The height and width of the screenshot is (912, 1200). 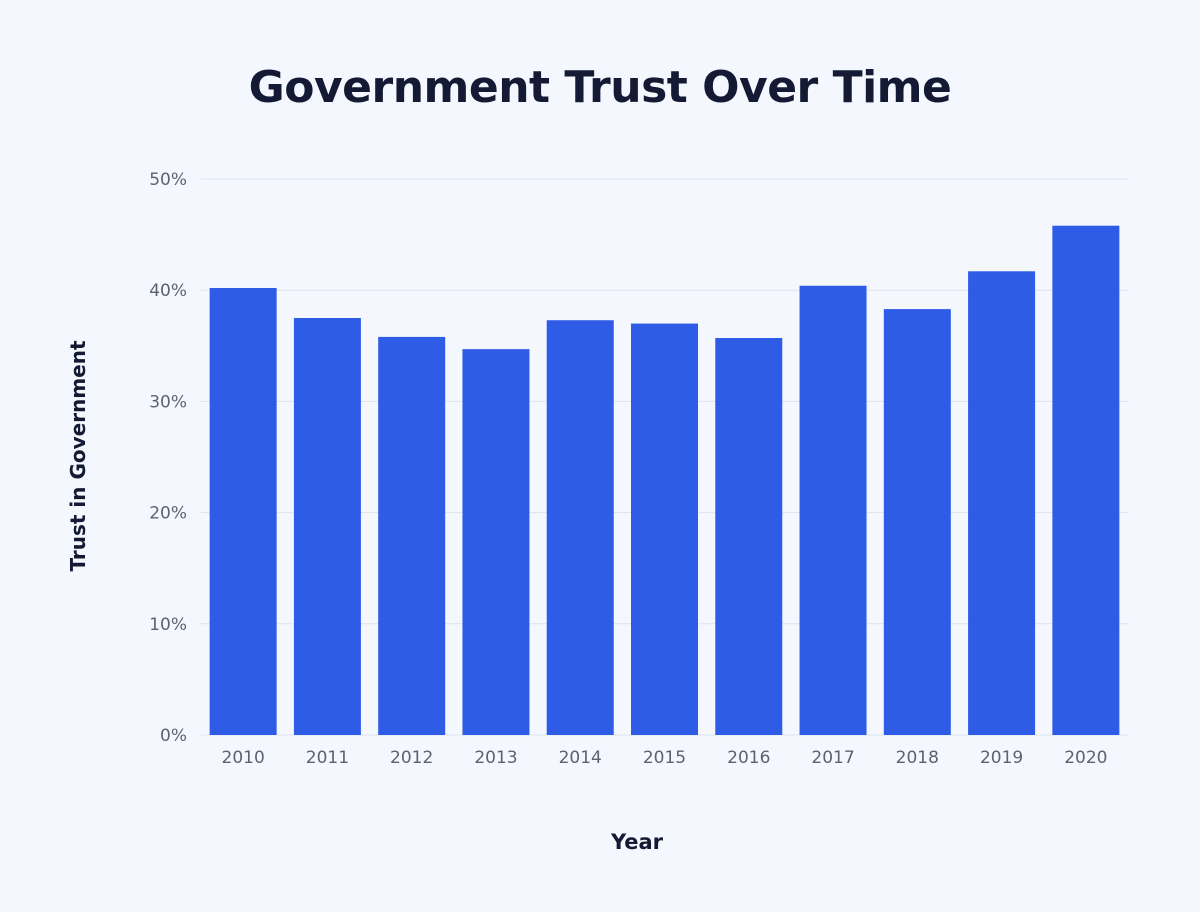 I want to click on chart-title: Government Trust Over Time, so click(x=600, y=87).